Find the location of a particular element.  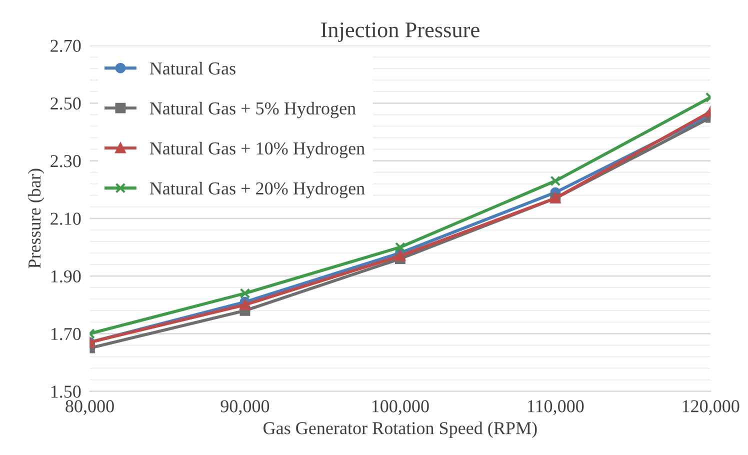

x-axis-title: Gas Generator Rotation Speed (RPM) is located at coordinates (400, 430).